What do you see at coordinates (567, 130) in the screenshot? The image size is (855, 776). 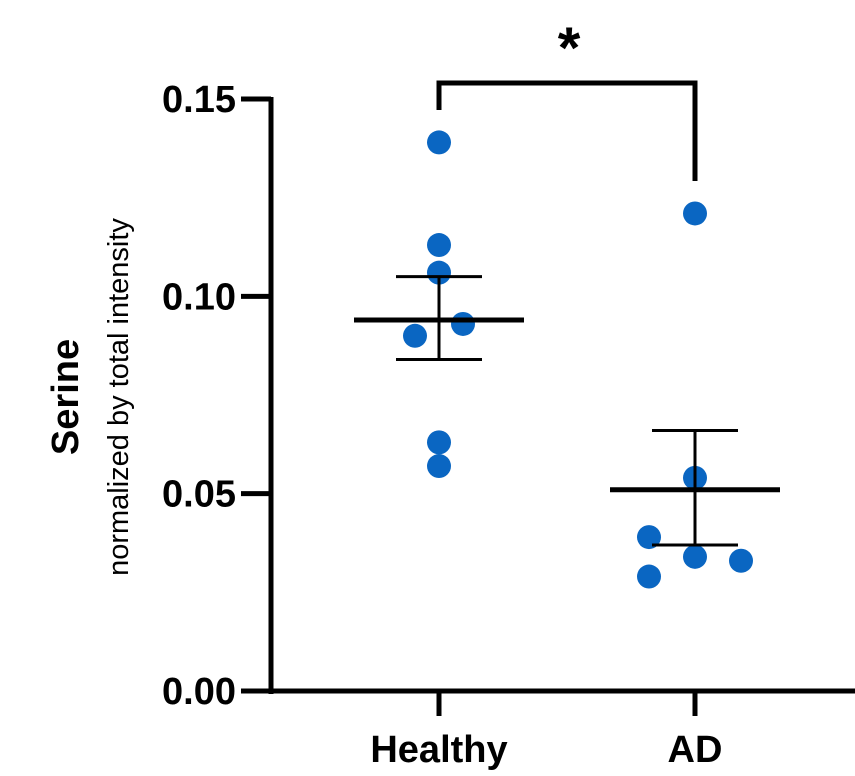 I see `significance-line` at bounding box center [567, 130].